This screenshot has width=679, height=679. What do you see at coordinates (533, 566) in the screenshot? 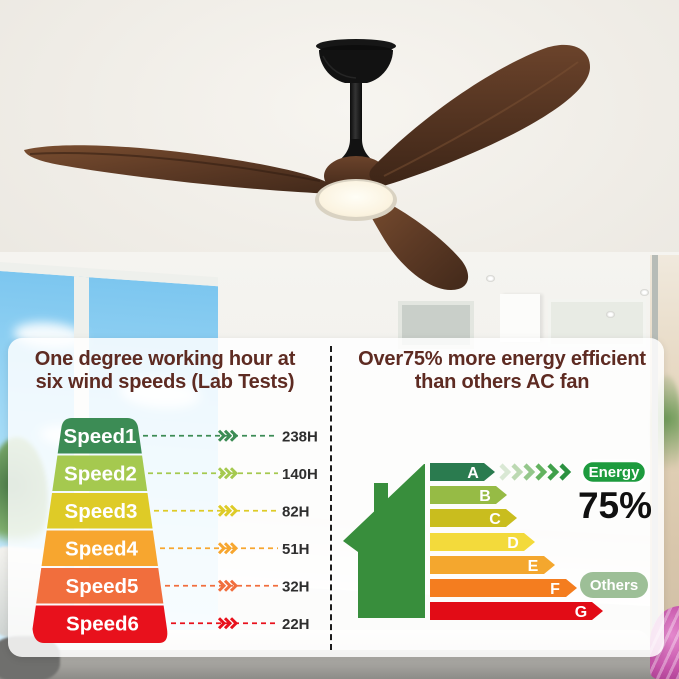
I see `energy-grade-letter: E` at bounding box center [533, 566].